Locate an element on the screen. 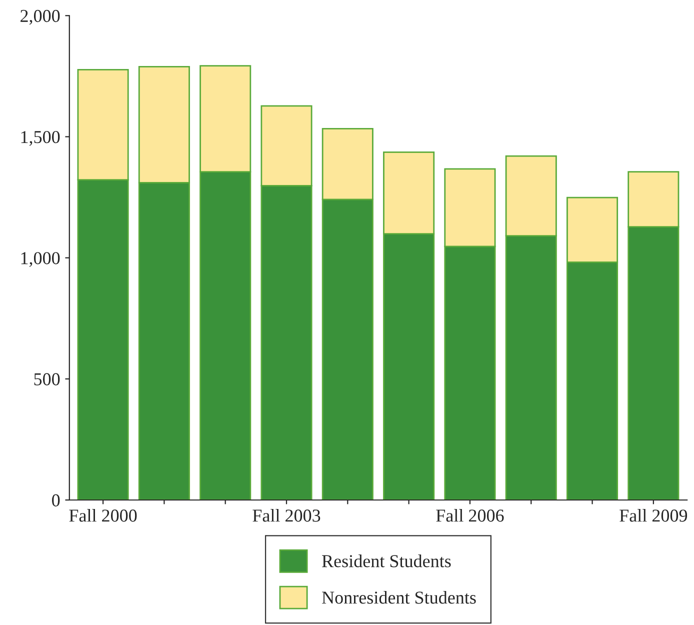 This screenshot has height=625, width=694. x-tick-label: Fall 2000 is located at coordinates (103, 515).